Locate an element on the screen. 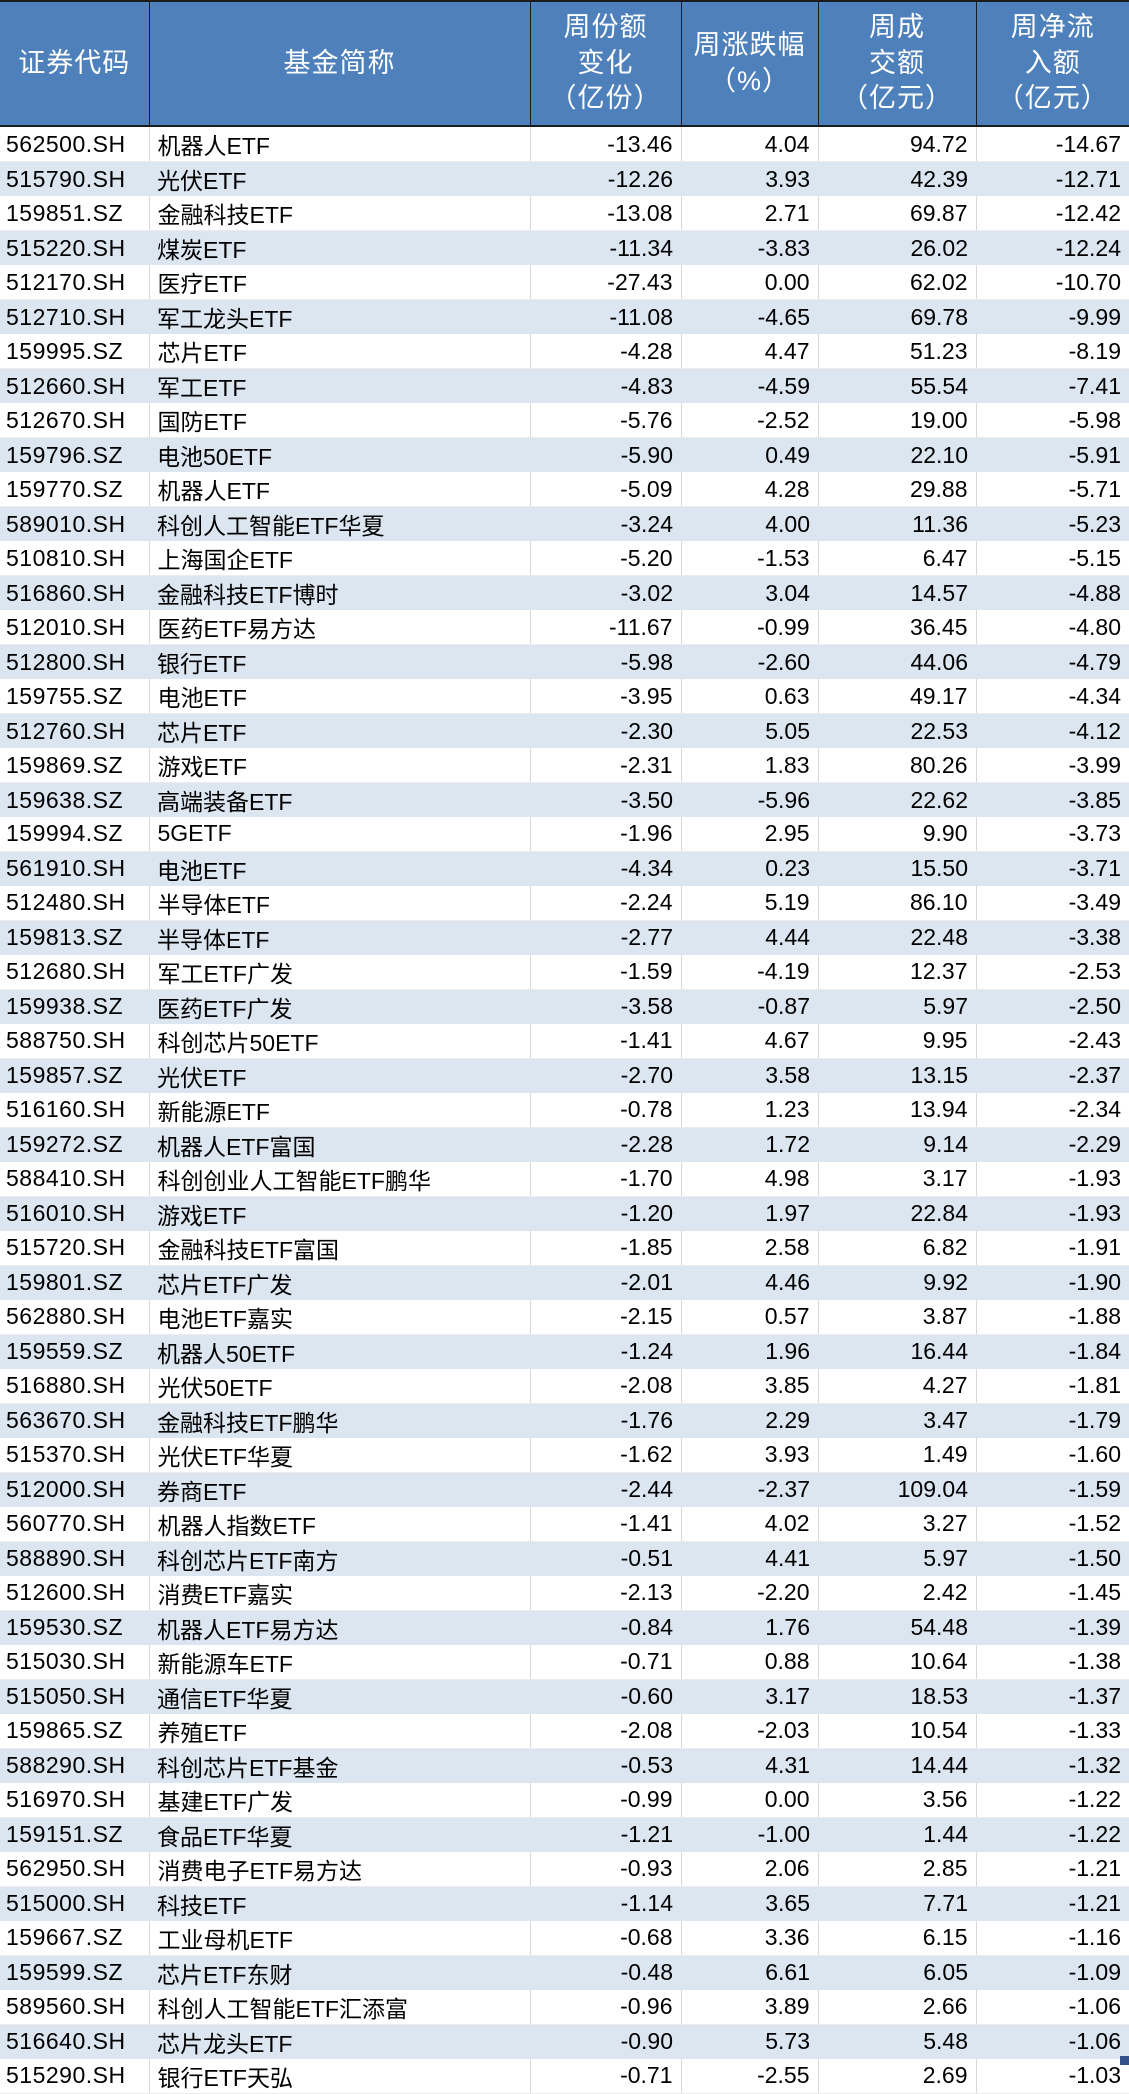 Image resolution: width=1129 pixels, height=2094 pixels. cell-pct_change: 2.95 is located at coordinates (750, 834).